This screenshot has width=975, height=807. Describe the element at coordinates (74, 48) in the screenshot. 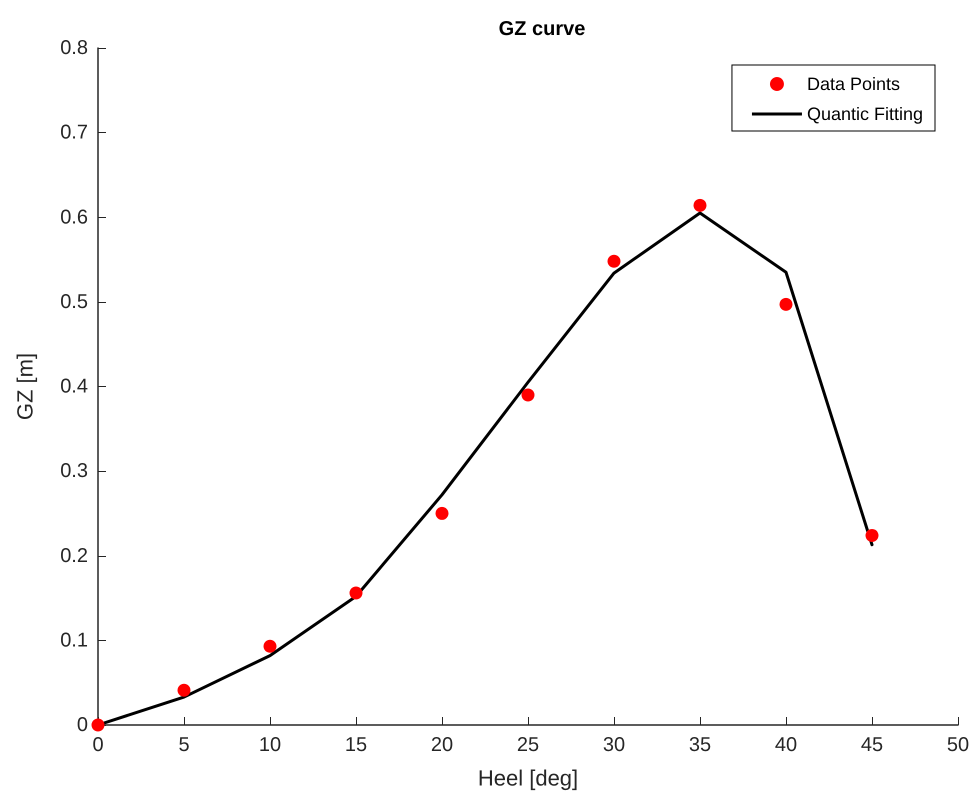

I see `y-tick-label: 0.8` at that location.